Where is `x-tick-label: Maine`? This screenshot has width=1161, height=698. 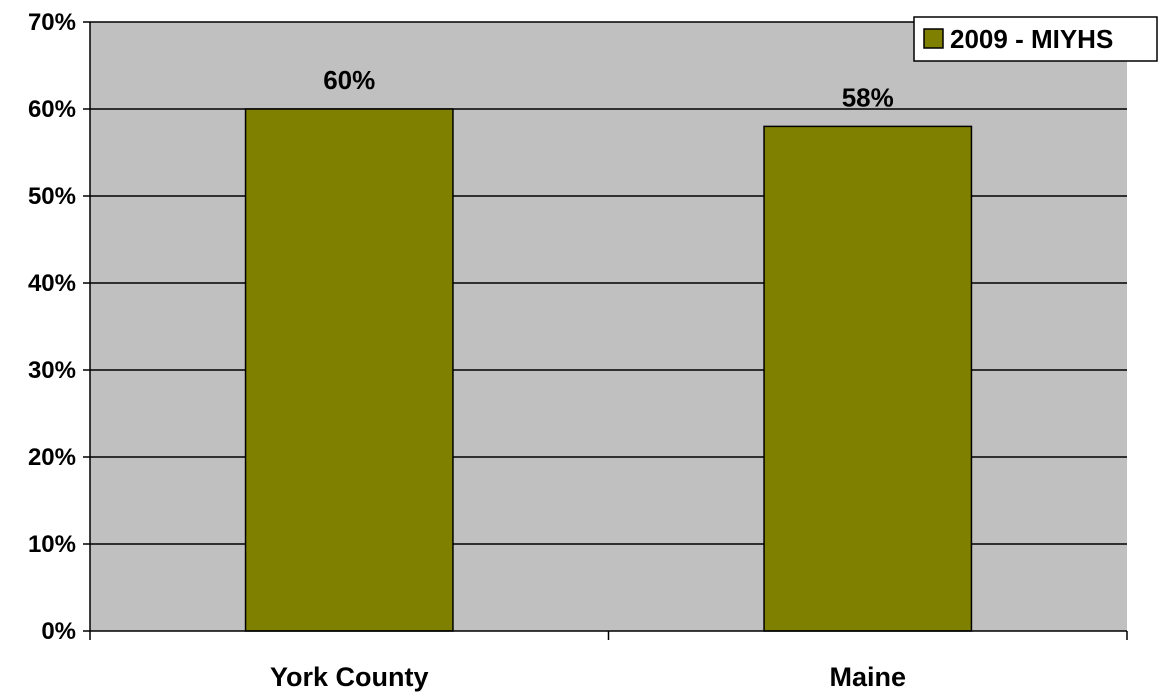 x-tick-label: Maine is located at coordinates (867, 677).